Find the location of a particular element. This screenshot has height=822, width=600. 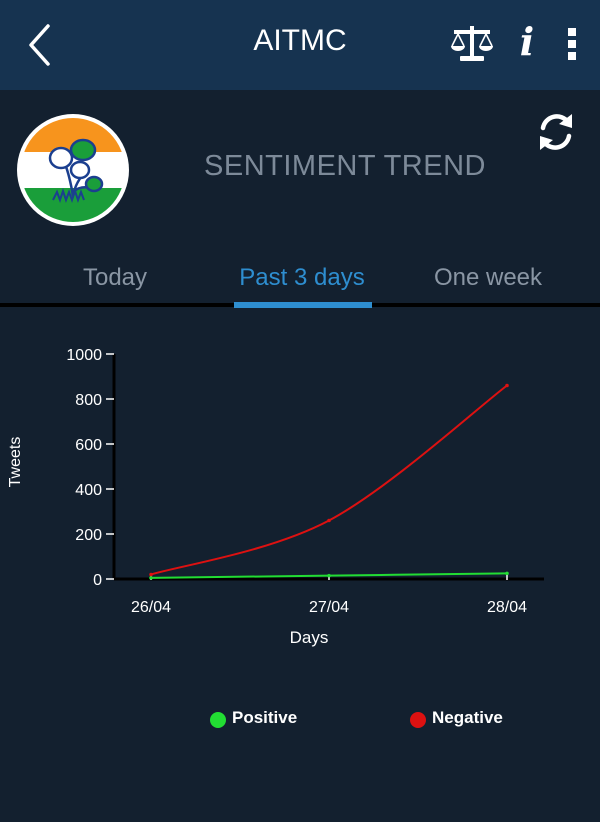

series-line-negative is located at coordinates (329, 480).